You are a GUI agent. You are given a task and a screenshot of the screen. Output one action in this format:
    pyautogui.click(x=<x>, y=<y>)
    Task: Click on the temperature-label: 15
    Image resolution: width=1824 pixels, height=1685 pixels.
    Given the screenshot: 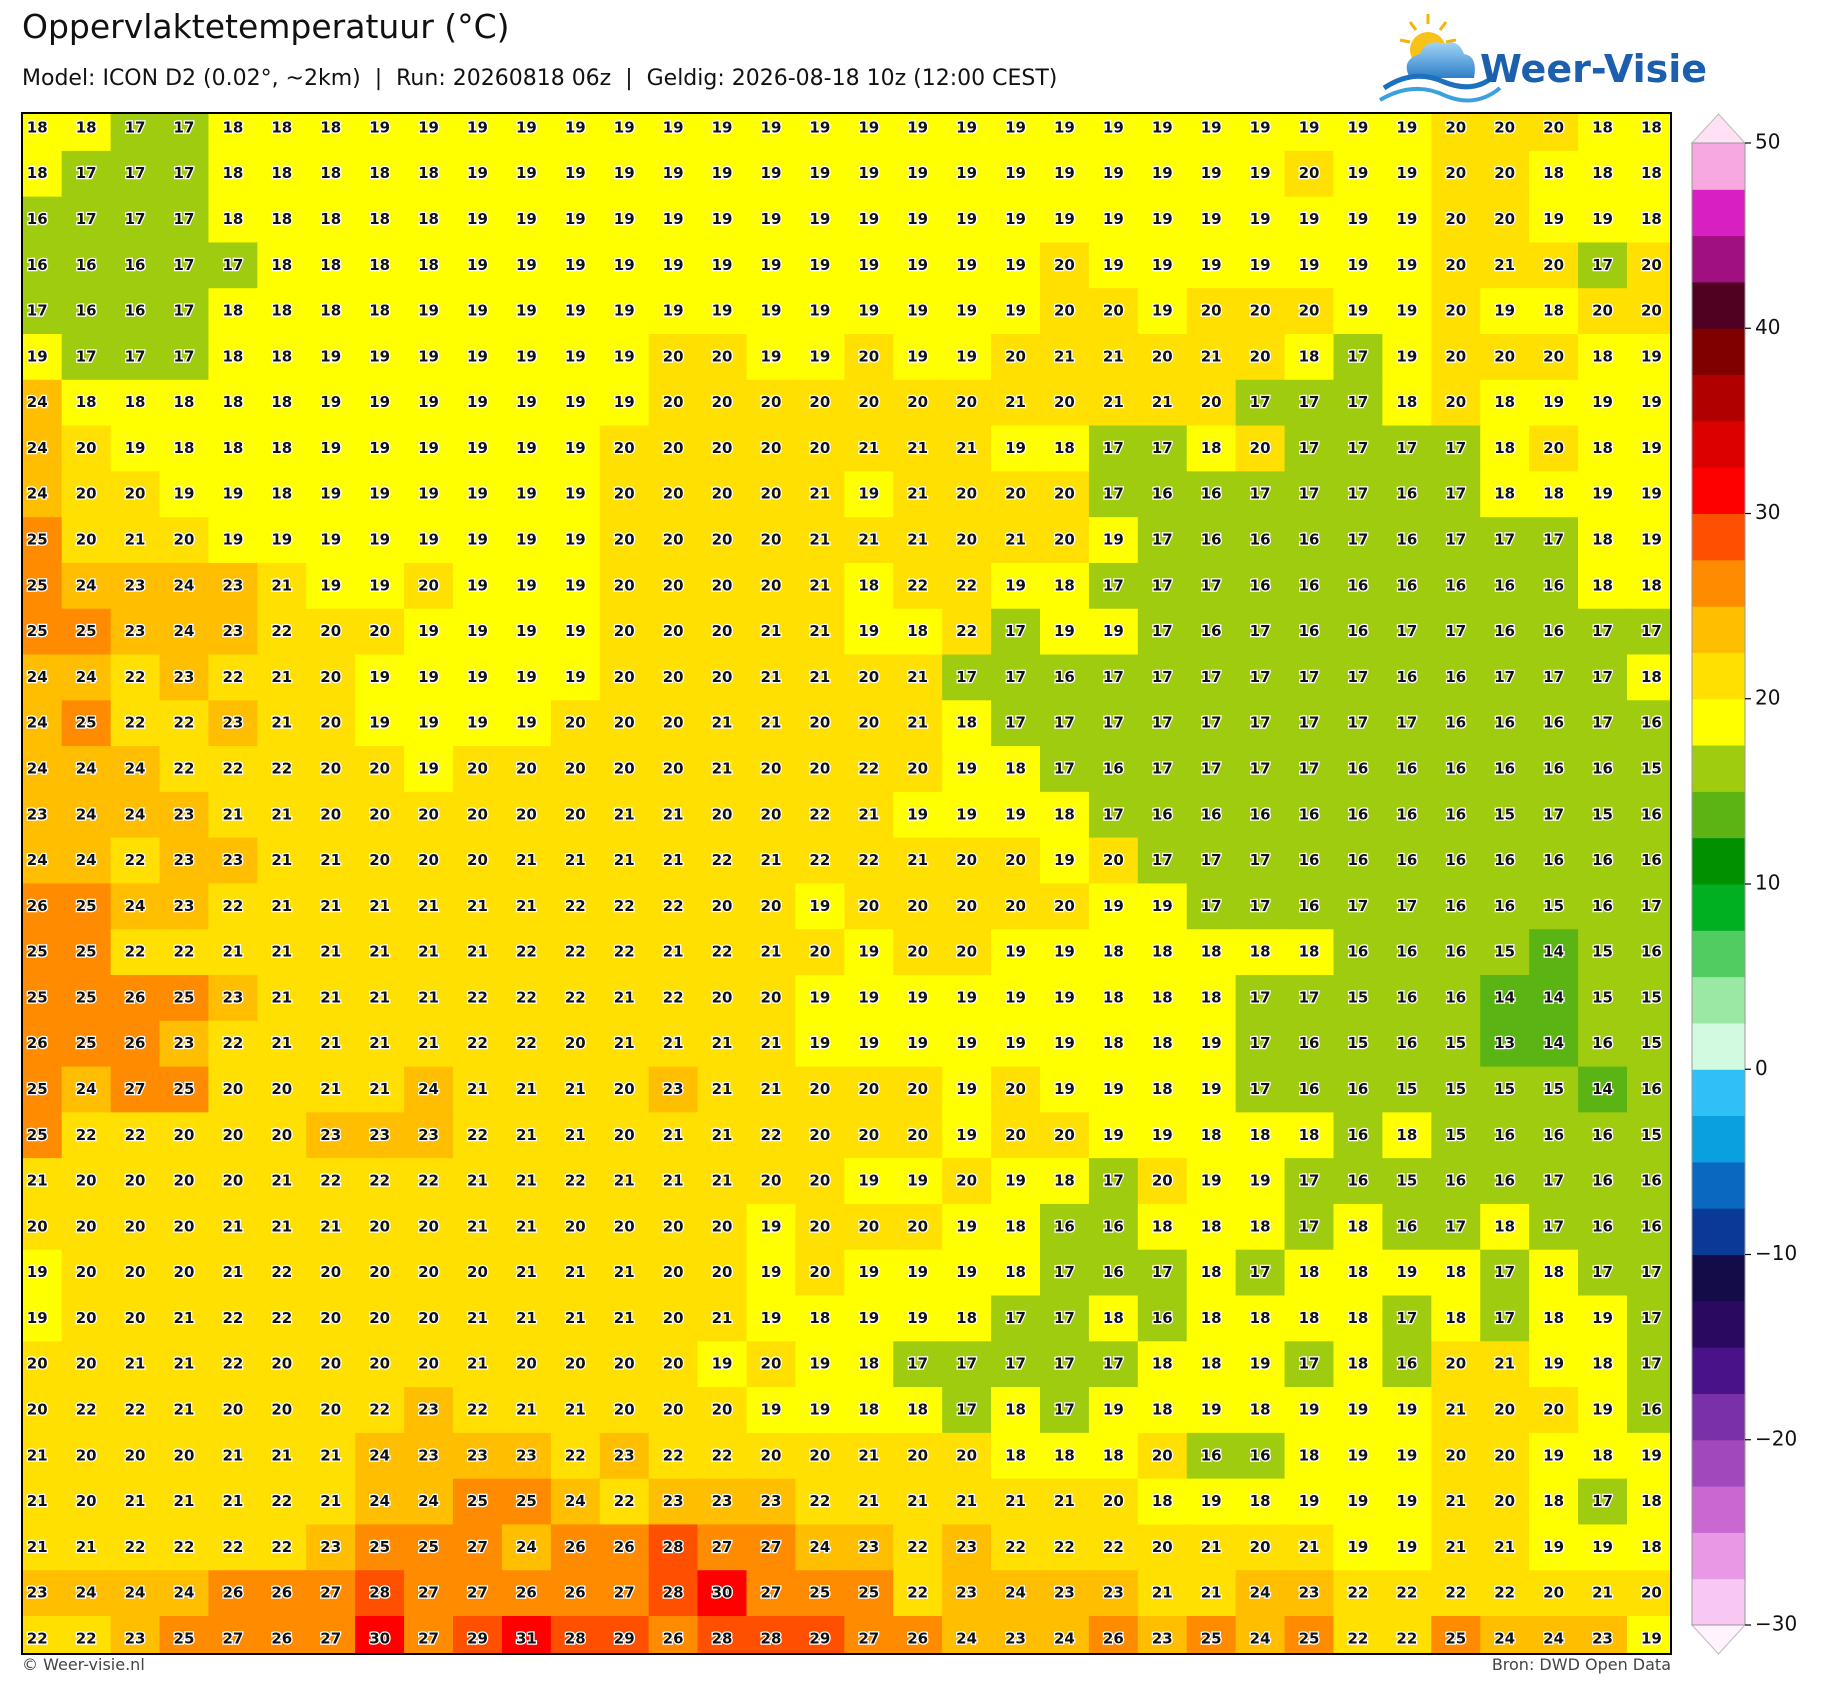 What is the action you would take?
    pyautogui.click(x=1651, y=768)
    